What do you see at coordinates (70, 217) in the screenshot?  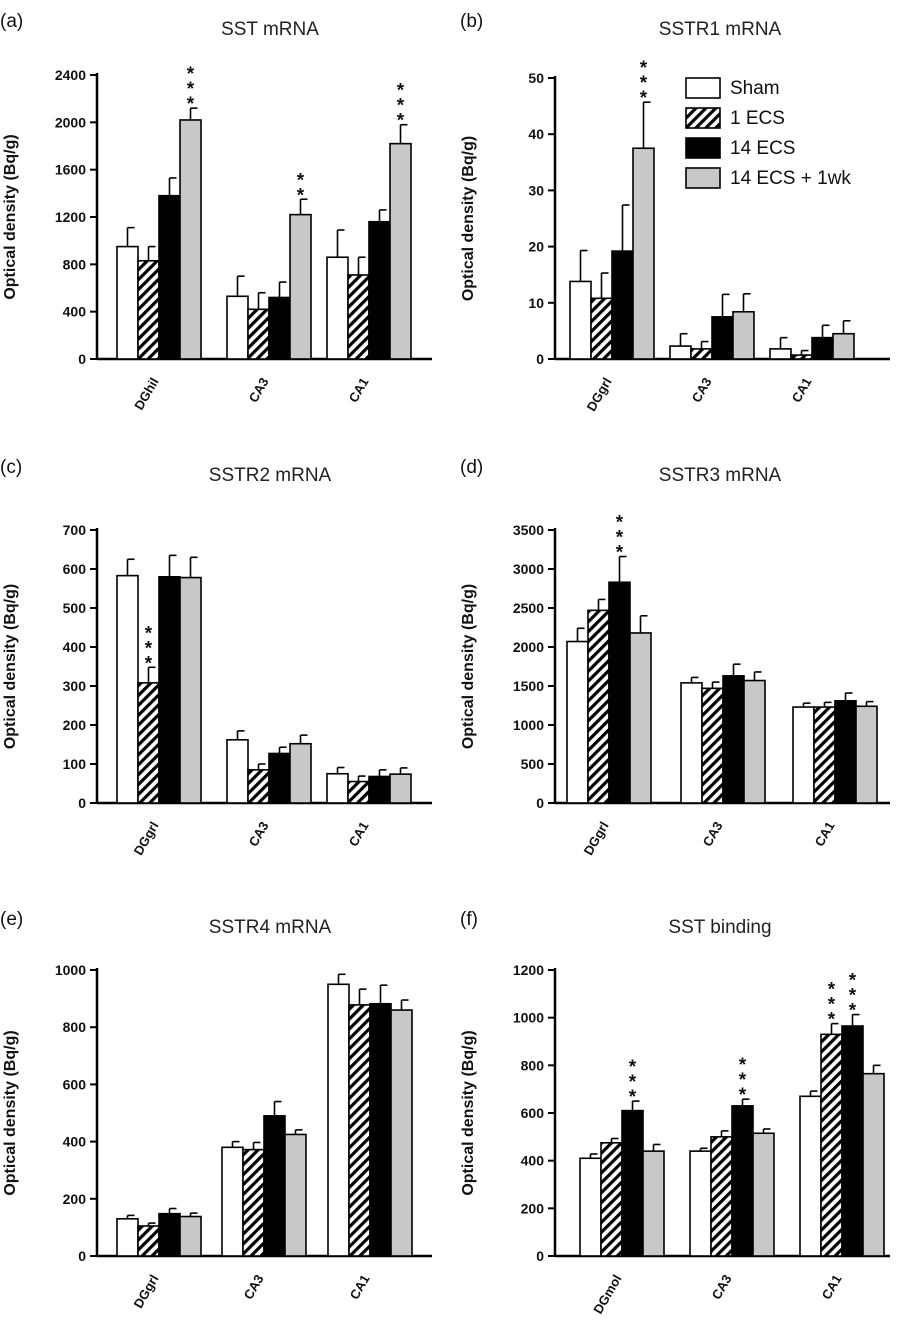 I see `y-tick-label: 1200` at bounding box center [70, 217].